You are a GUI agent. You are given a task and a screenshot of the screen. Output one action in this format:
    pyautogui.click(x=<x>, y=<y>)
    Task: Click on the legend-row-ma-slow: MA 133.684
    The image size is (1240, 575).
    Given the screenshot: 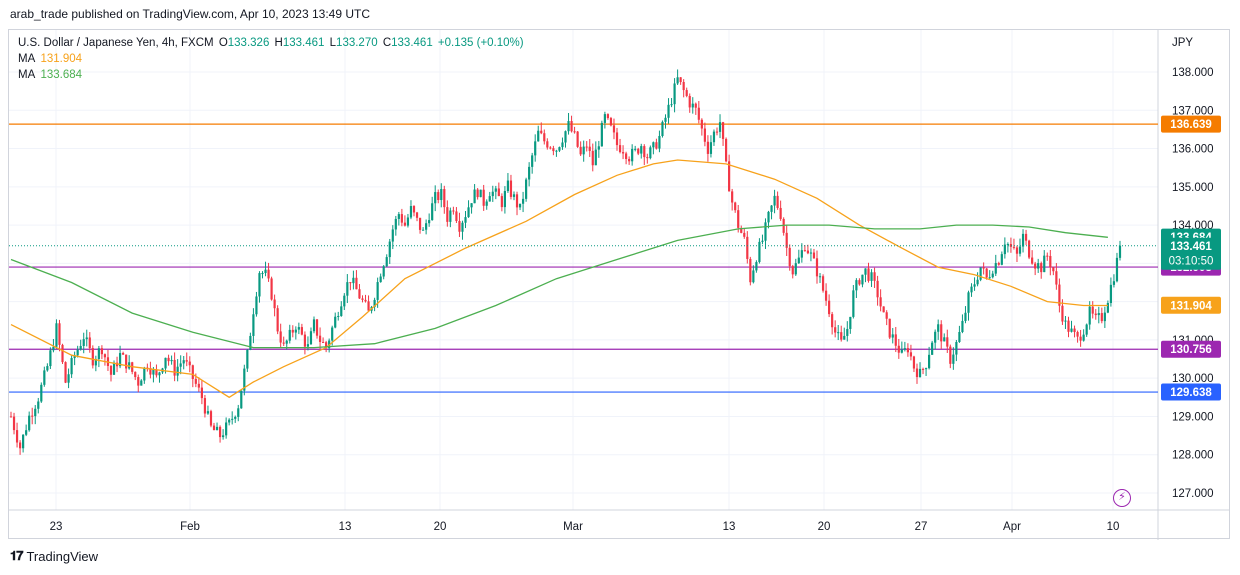 What is the action you would take?
    pyautogui.click(x=272, y=75)
    